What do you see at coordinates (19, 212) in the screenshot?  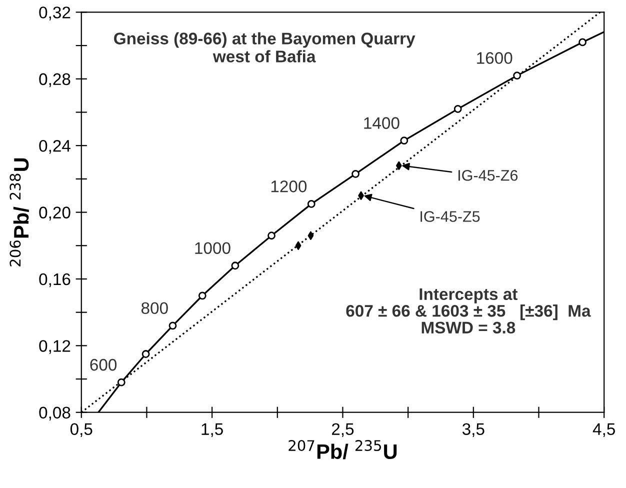 I see `y-axis-title: $^{206}$Pb/ $^{238}$U` at bounding box center [19, 212].